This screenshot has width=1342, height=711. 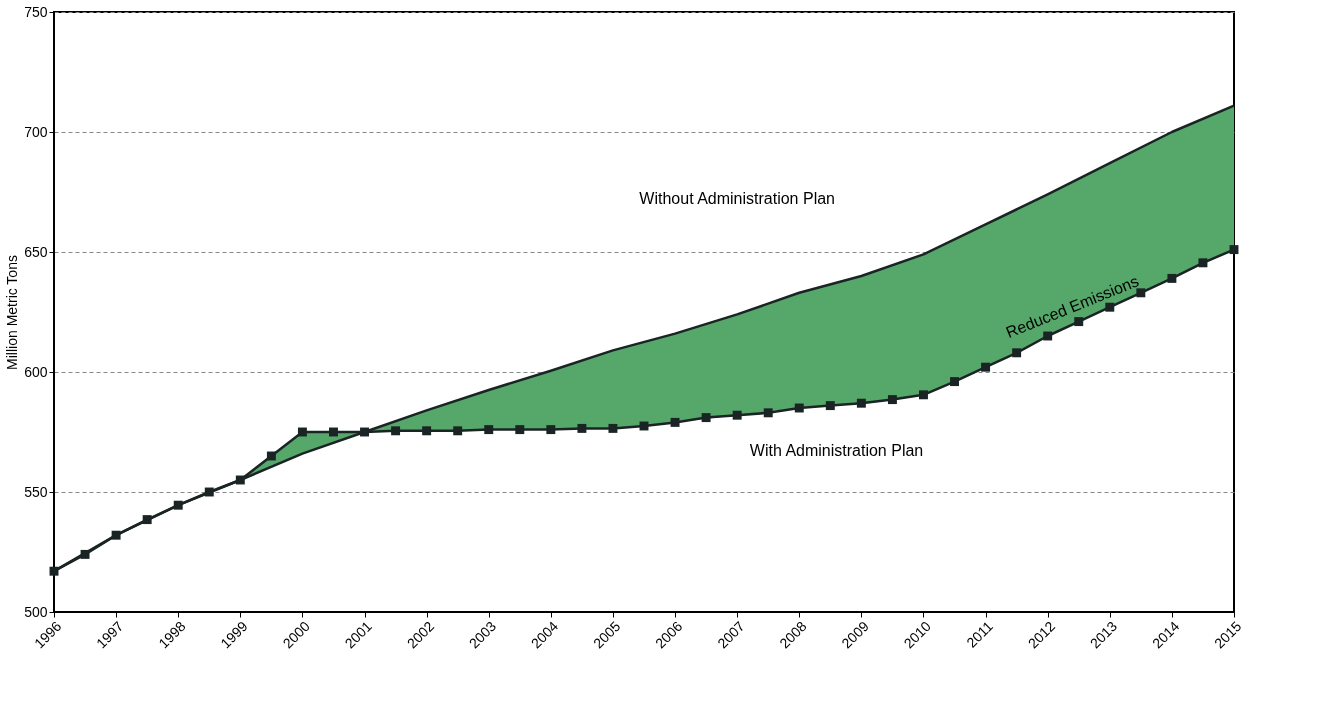 I want to click on y-tick-label: 750, so click(x=36, y=11).